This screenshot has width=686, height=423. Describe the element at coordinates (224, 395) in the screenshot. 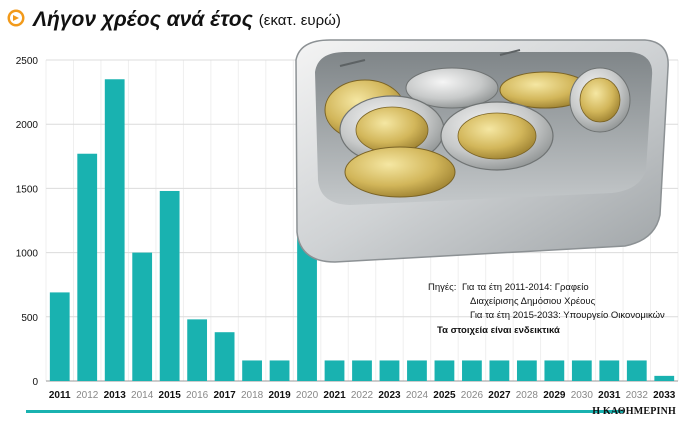

I see `x-tick-label: 2017` at that location.